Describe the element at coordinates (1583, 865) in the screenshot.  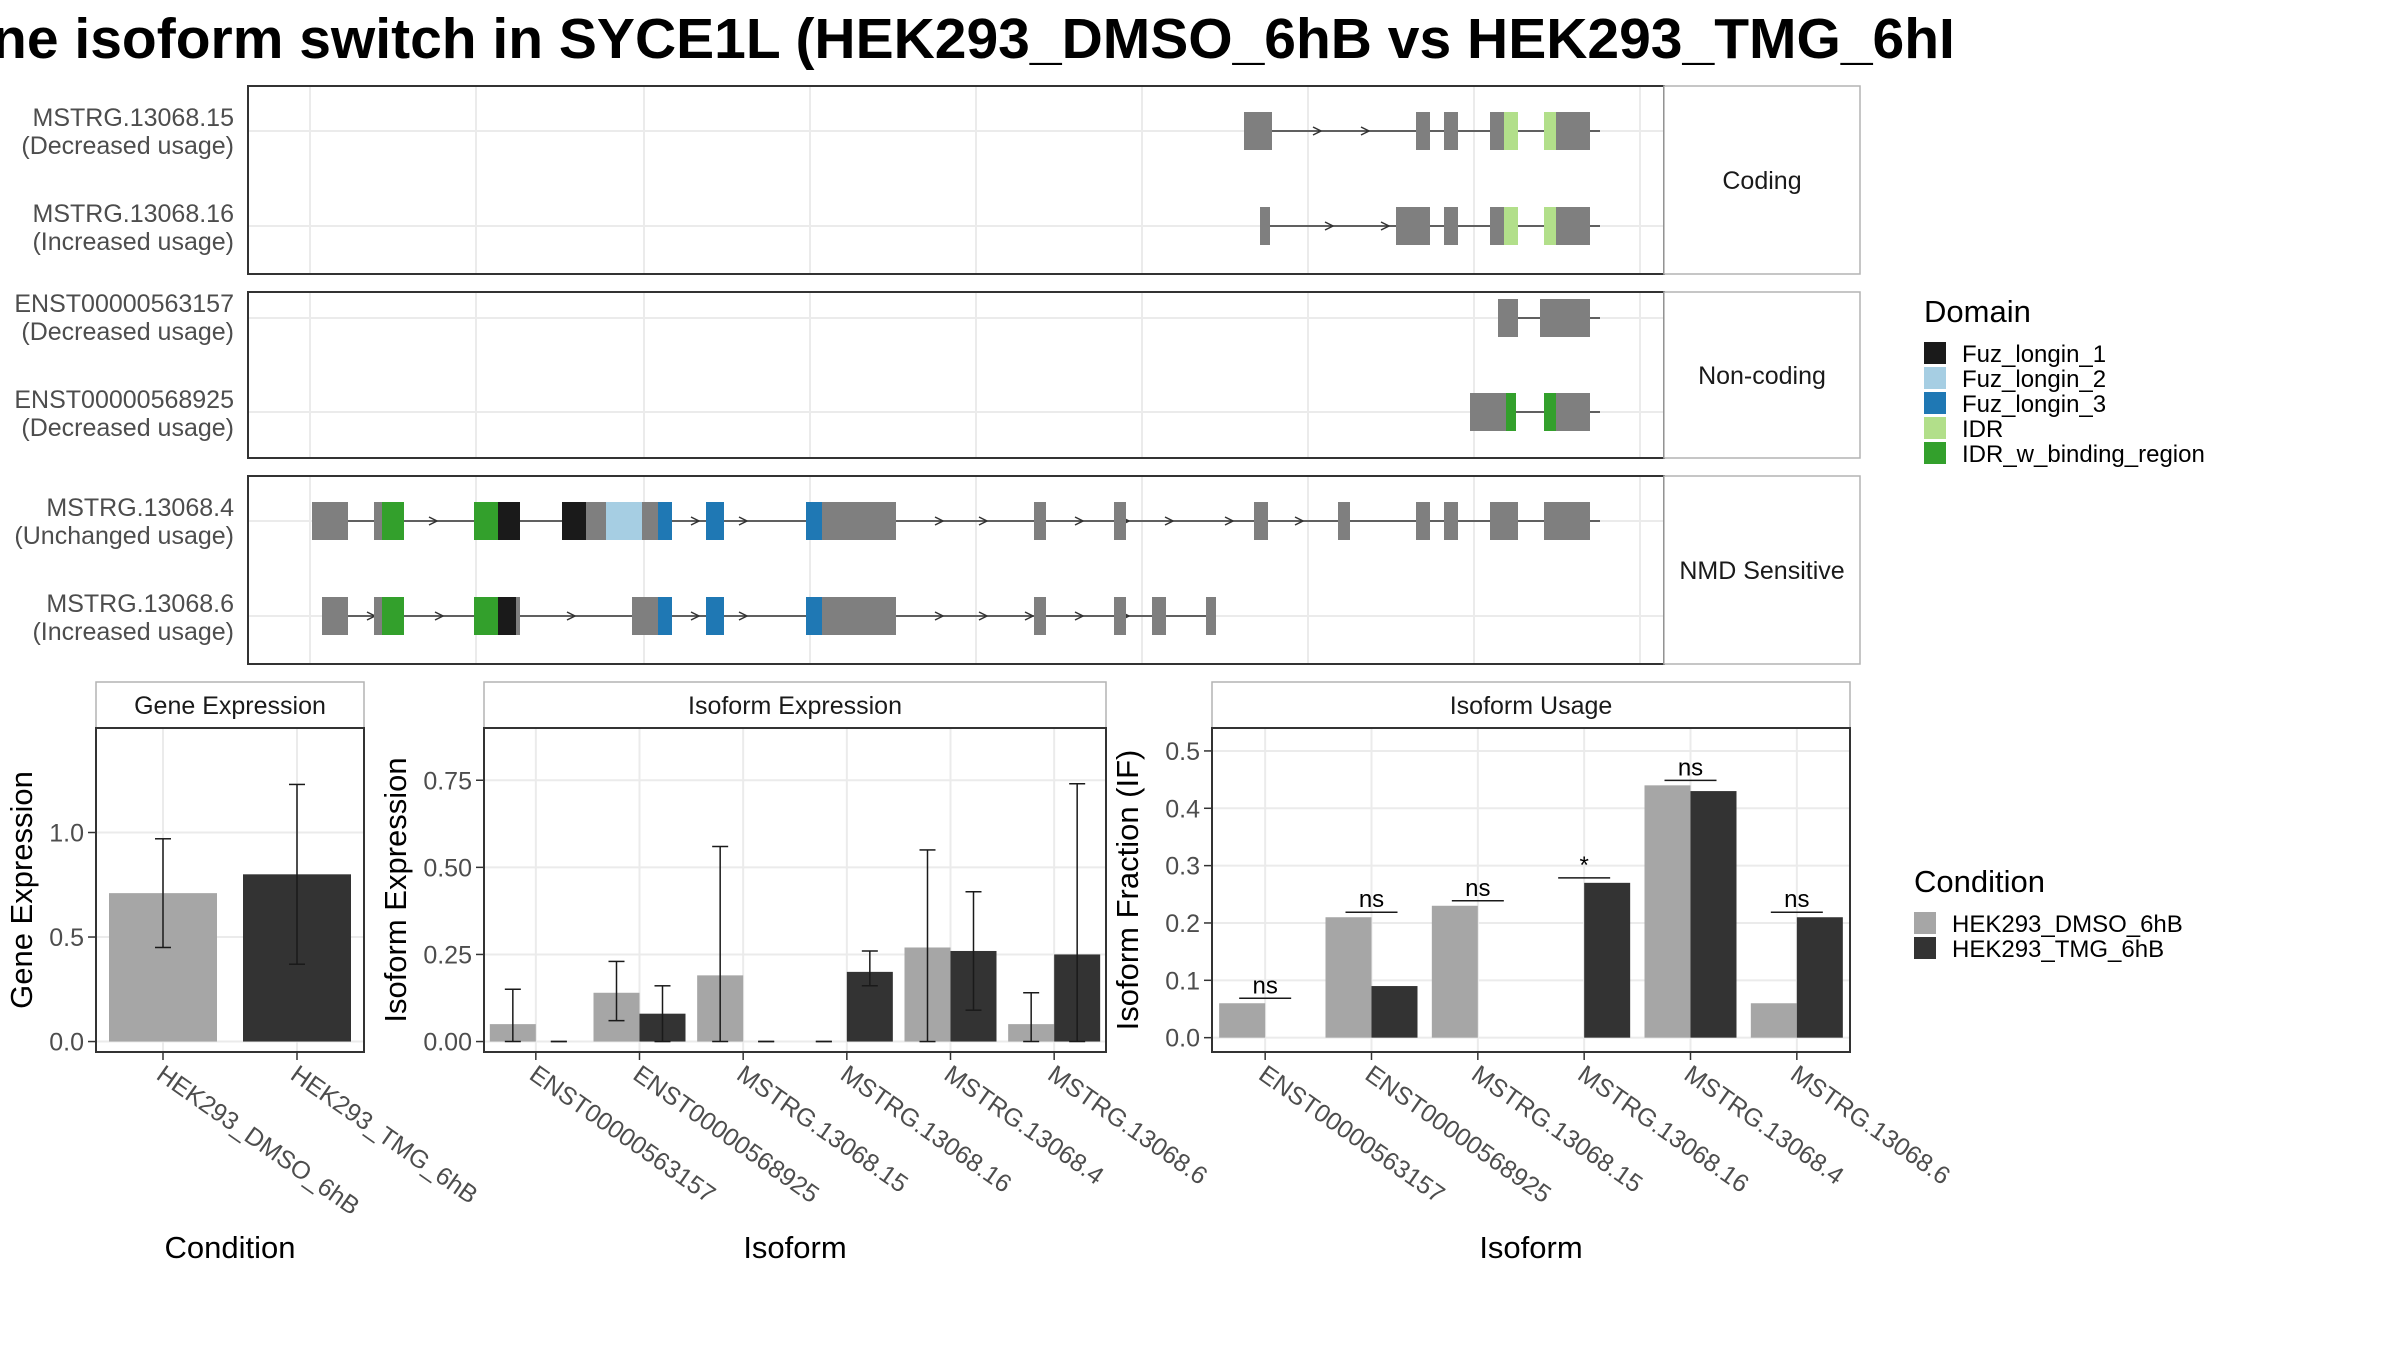
I see `significance-label: *` at that location.